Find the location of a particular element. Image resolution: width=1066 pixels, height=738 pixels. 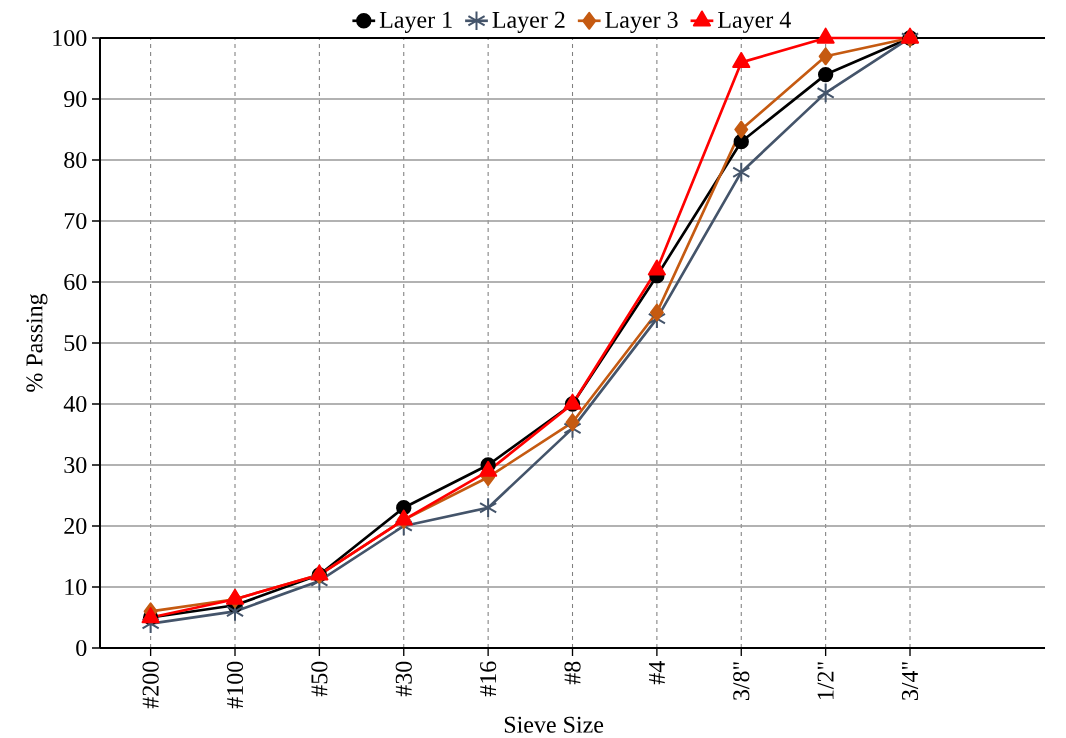

y-tick-label: 20 is located at coordinates (75, 526).